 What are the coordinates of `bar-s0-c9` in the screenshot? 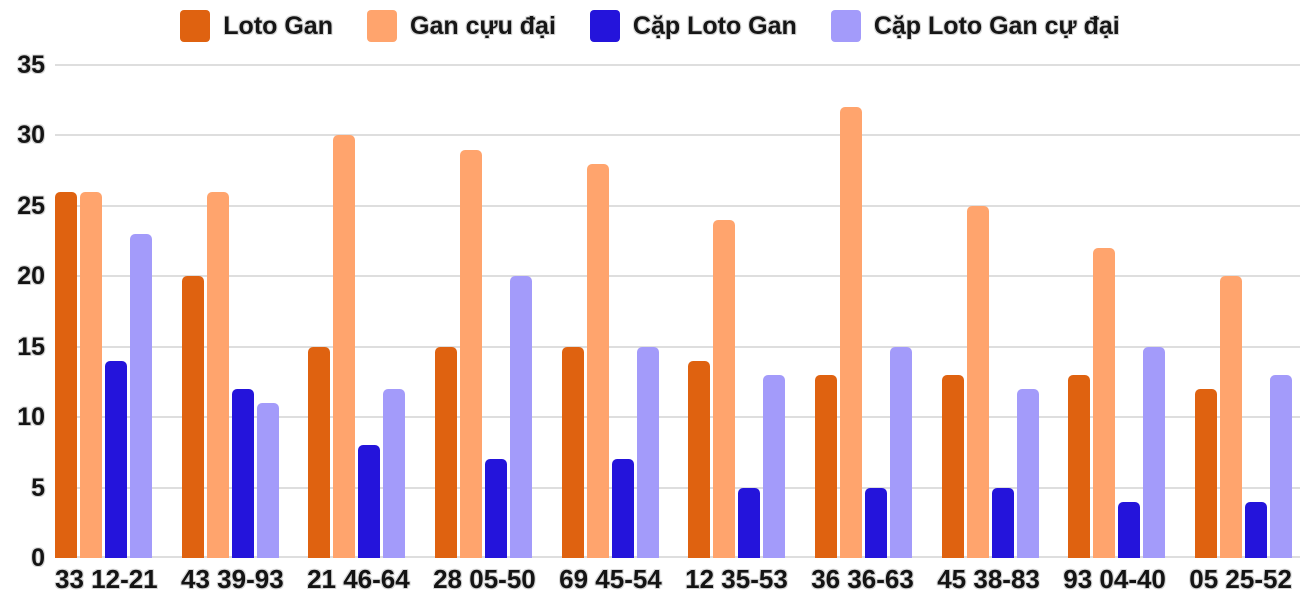 It's located at (1205, 473).